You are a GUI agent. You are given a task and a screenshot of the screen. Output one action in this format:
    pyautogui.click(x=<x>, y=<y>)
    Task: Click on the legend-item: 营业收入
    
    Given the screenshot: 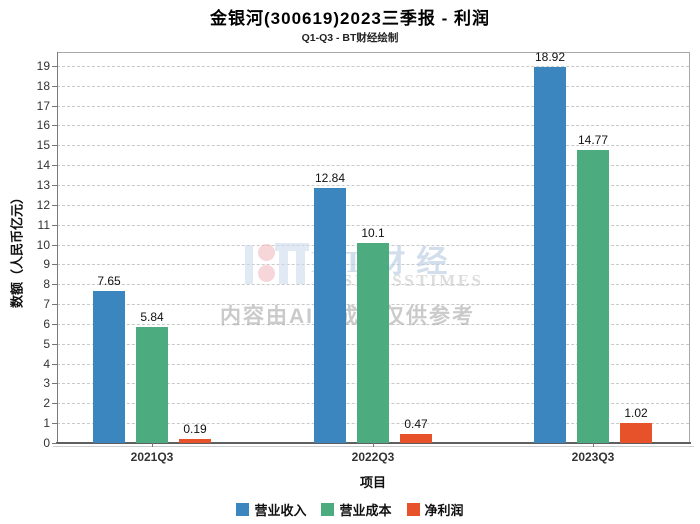 What is the action you would take?
    pyautogui.click(x=271, y=509)
    